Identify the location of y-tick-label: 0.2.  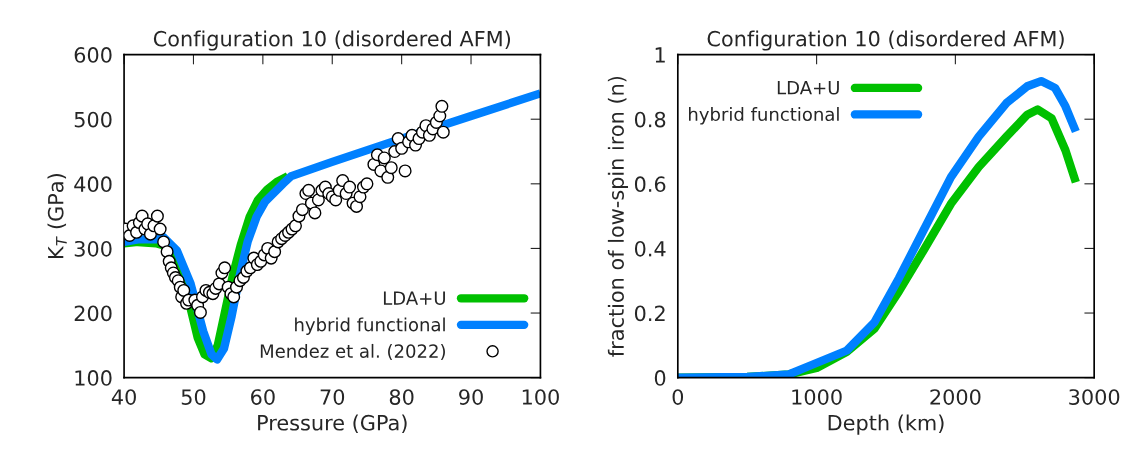
(649, 313).